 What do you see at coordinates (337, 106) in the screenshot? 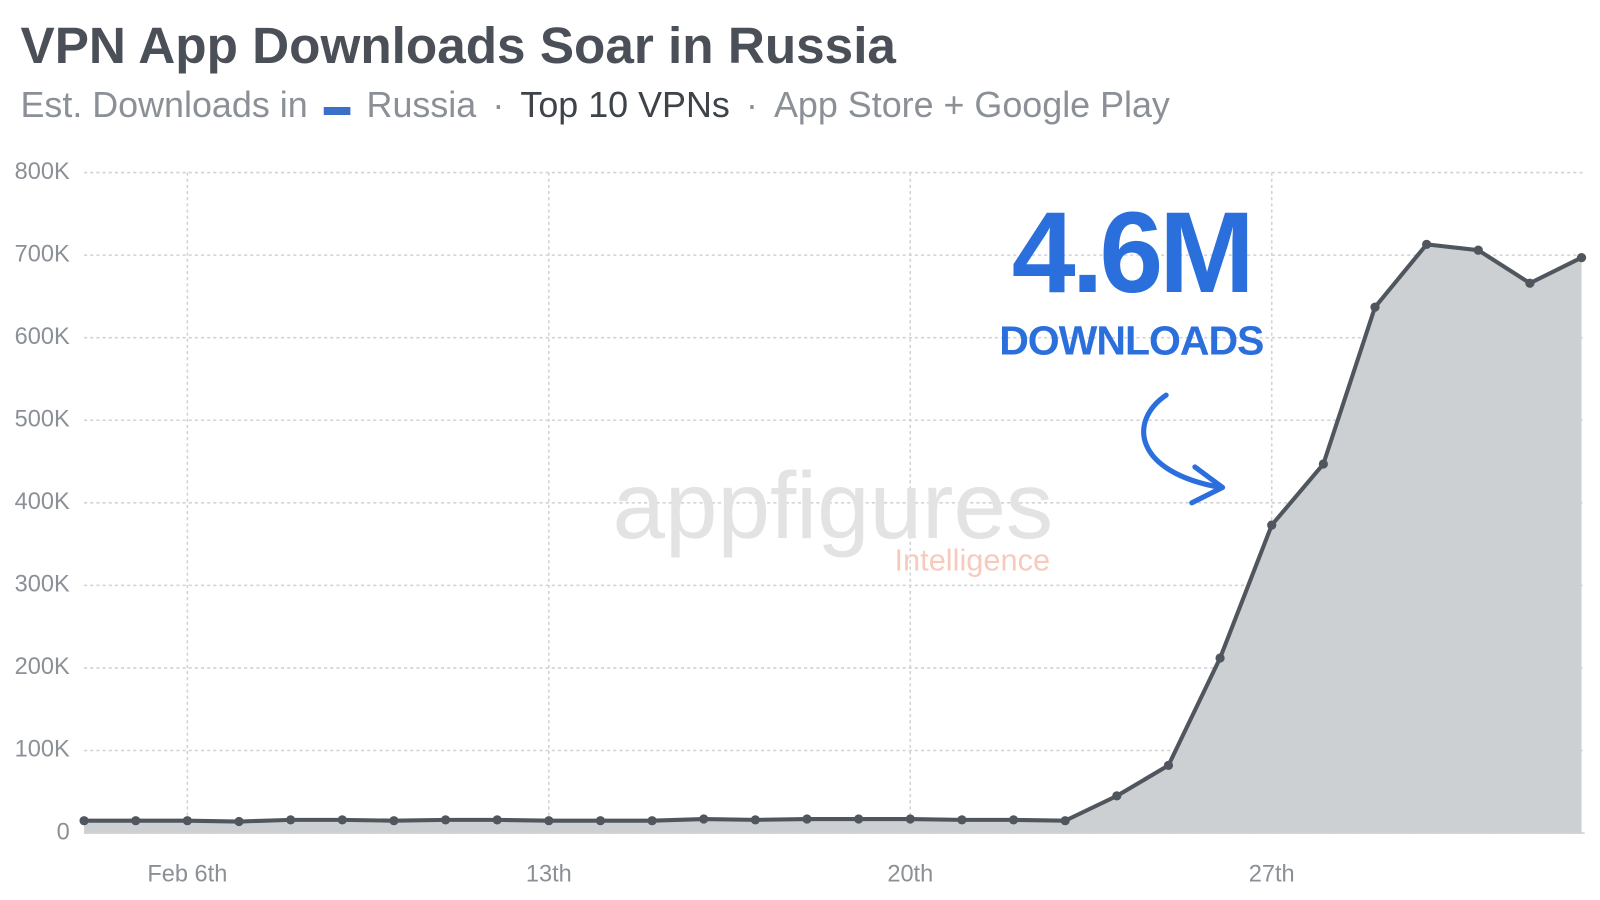
I see `flag-icon: ▬` at bounding box center [337, 106].